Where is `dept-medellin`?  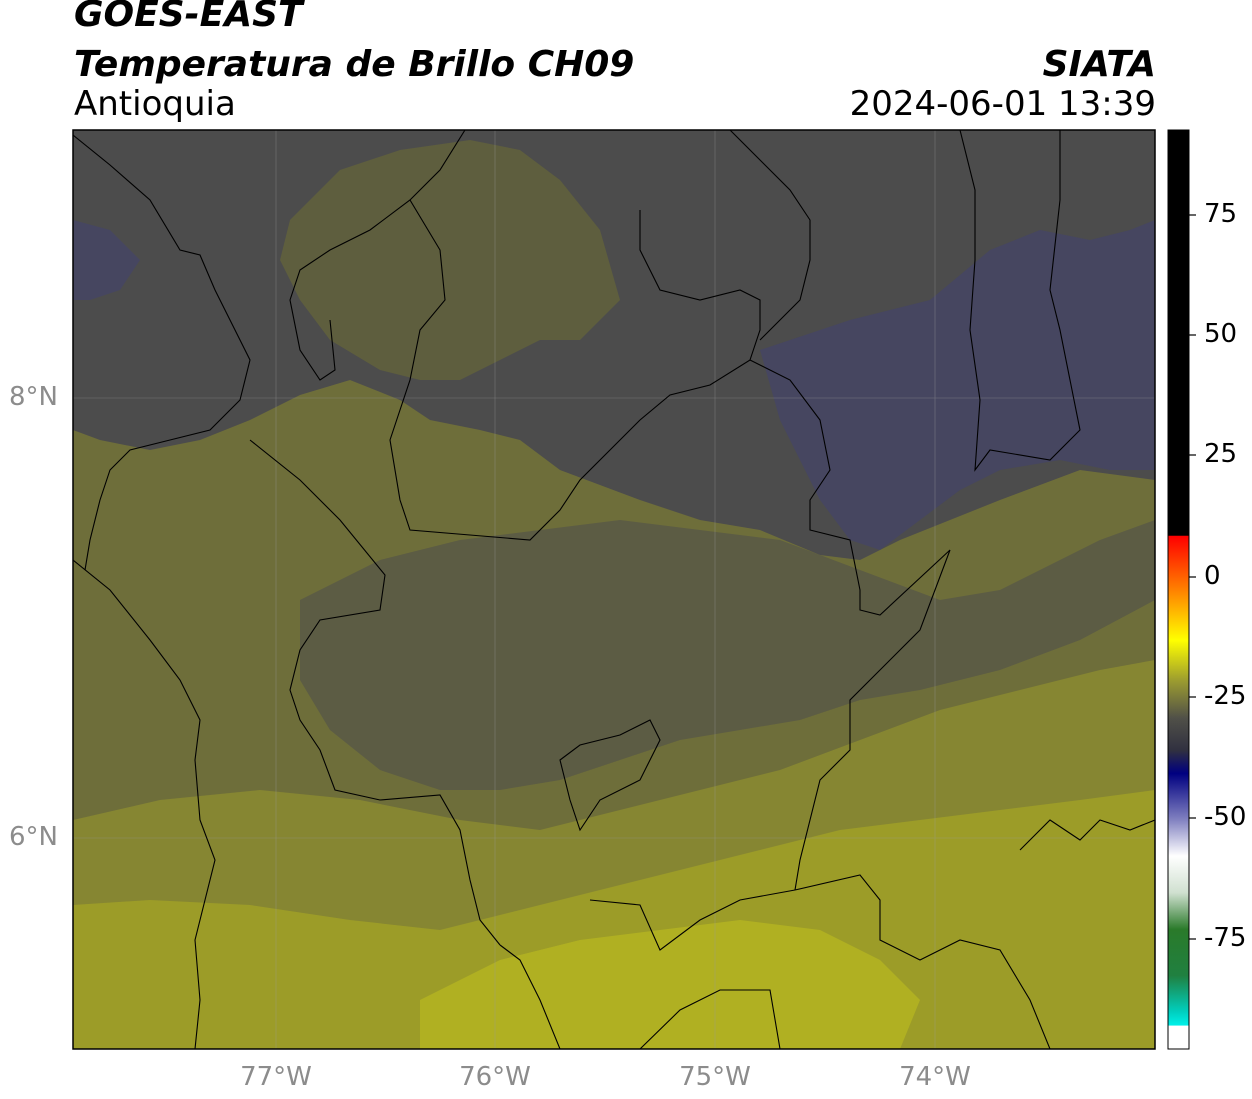
dept-medellin is located at coordinates (610, 775).